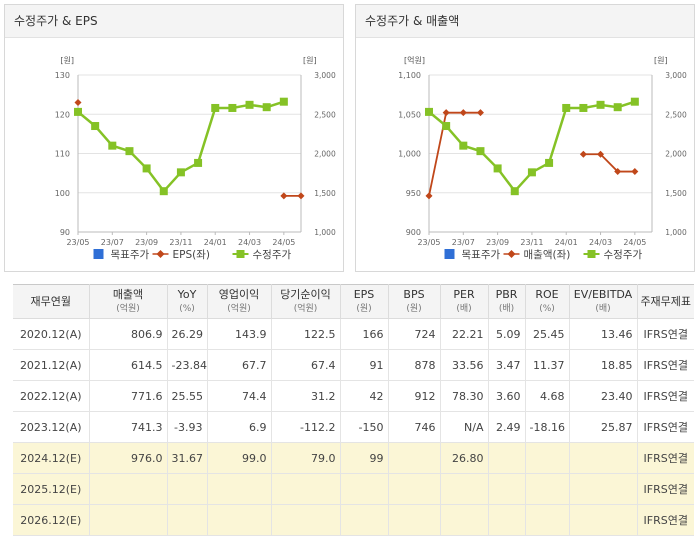 The image size is (700, 536). What do you see at coordinates (128, 365) in the screenshot?
I see `table-cell: 614.5` at bounding box center [128, 365].